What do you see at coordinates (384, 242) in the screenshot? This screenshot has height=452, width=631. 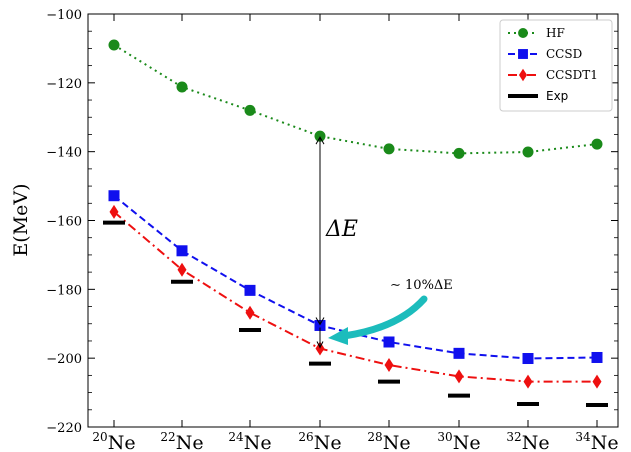 I see `annotations: ΔE ∼ 10%ΔE` at bounding box center [384, 242].